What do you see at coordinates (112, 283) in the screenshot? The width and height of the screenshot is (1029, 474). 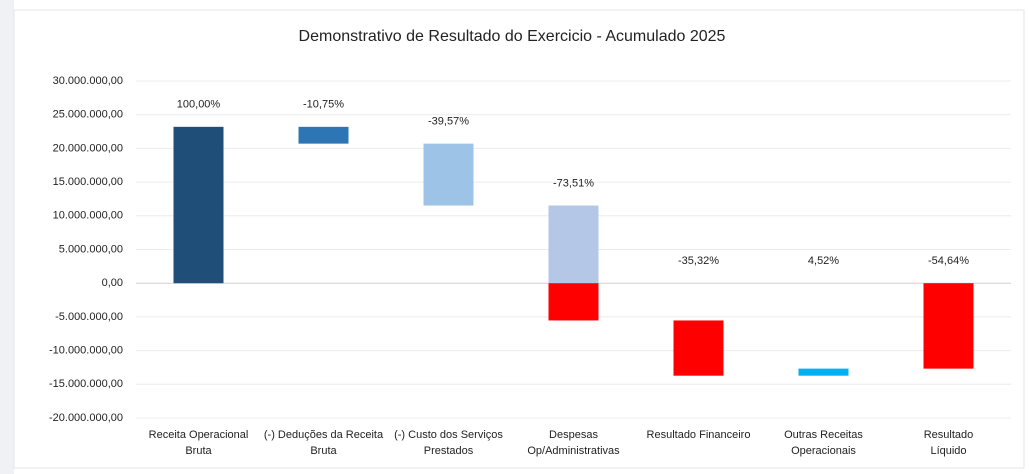 I see `y-tick-label: 0,00` at bounding box center [112, 283].